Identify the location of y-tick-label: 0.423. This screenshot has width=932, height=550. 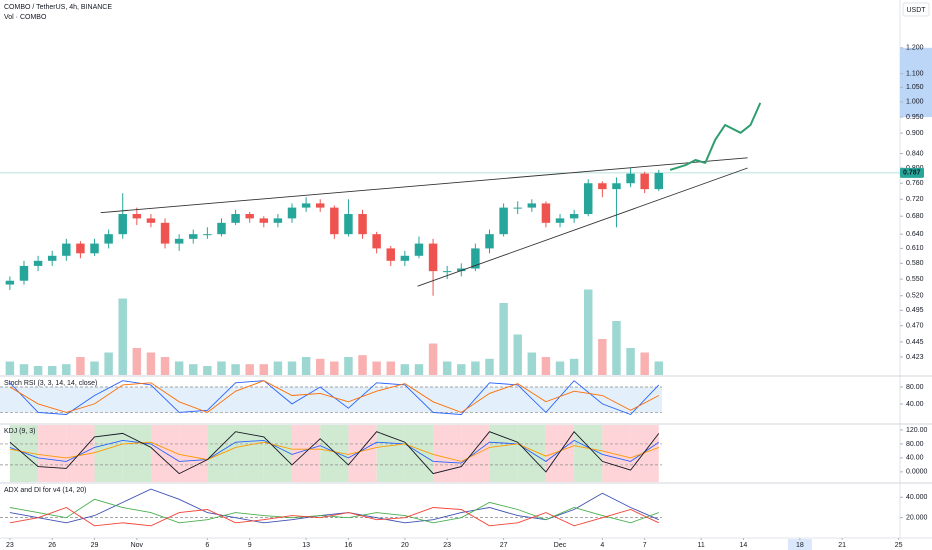
(915, 357).